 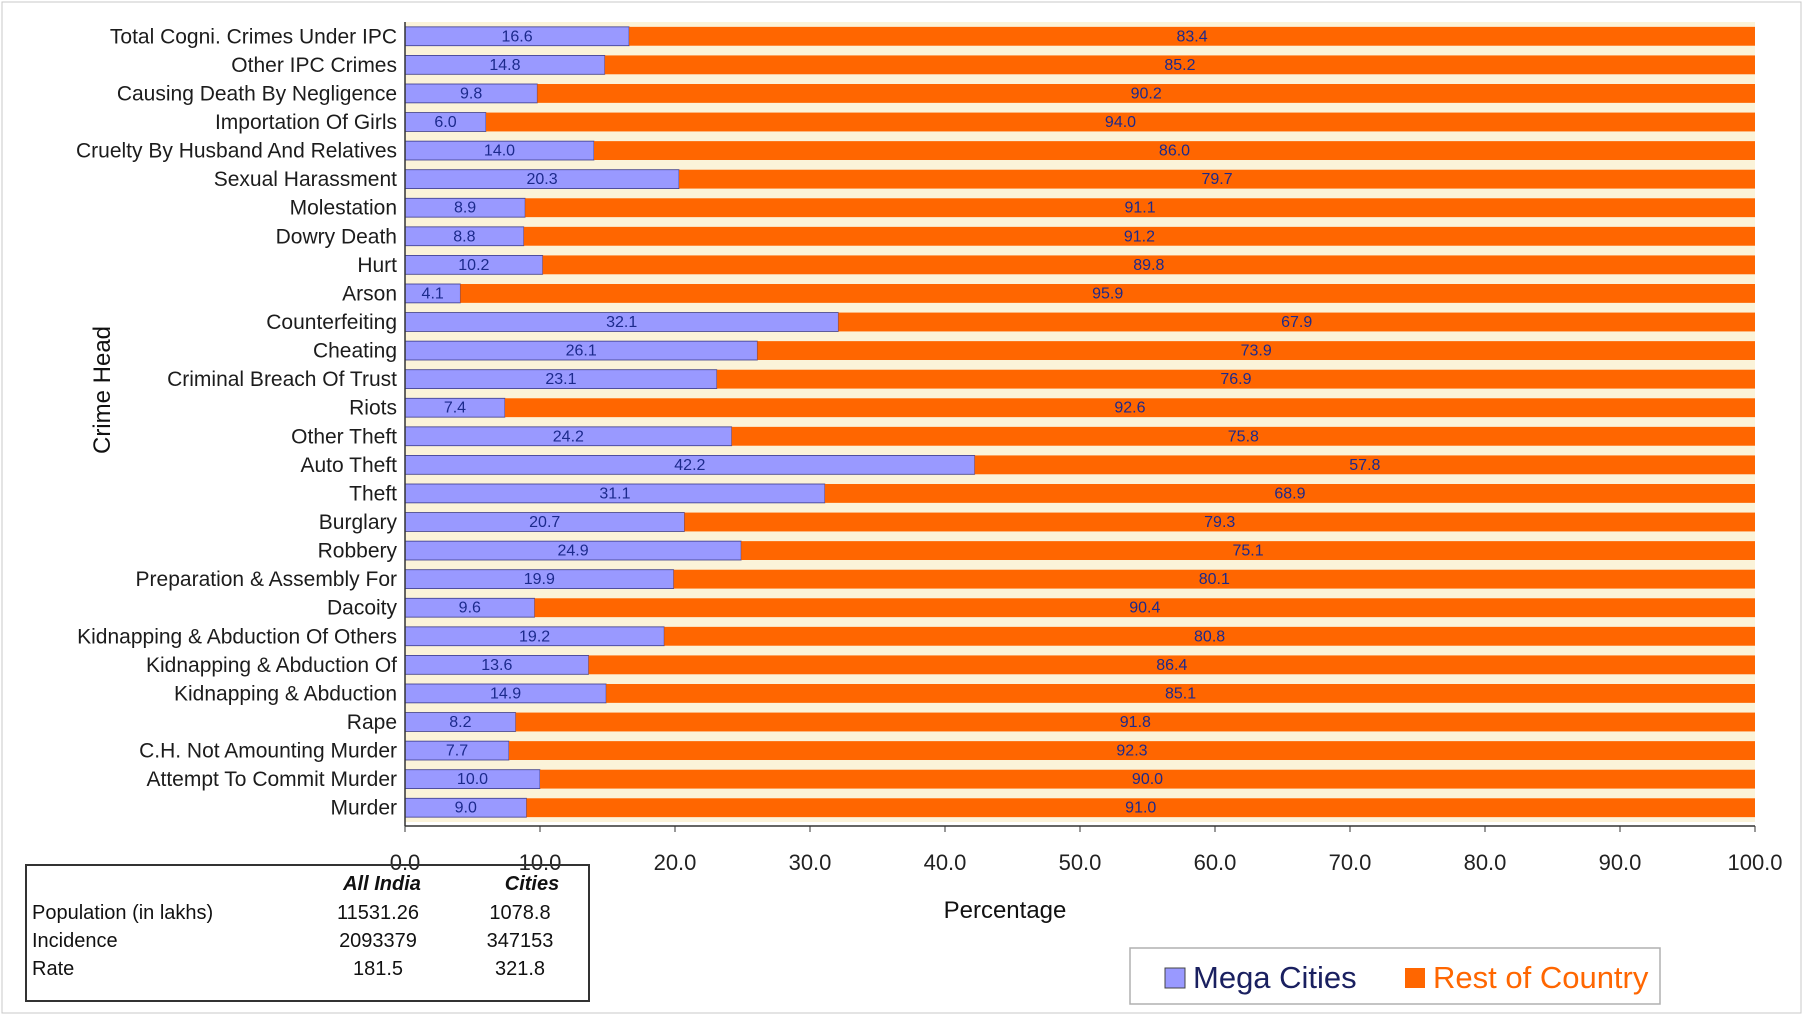 What do you see at coordinates (355, 351) in the screenshot?
I see `category-label: Cheating` at bounding box center [355, 351].